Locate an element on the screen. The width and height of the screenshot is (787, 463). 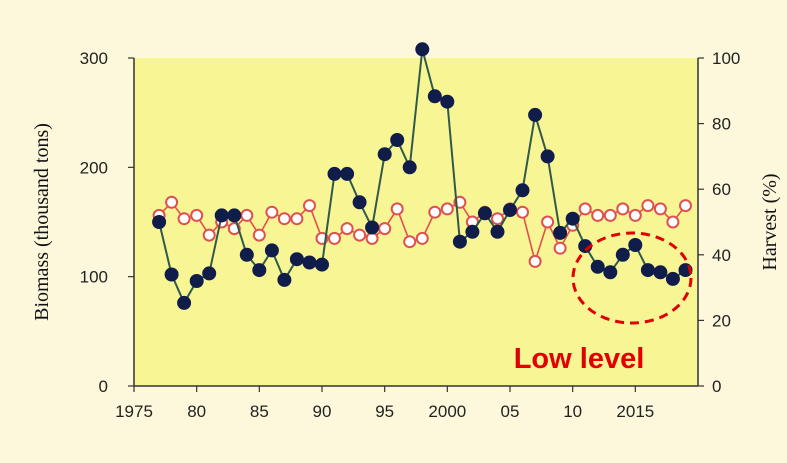
y-axis-left-title: Biomass (thousand tons) is located at coordinates (42, 222).